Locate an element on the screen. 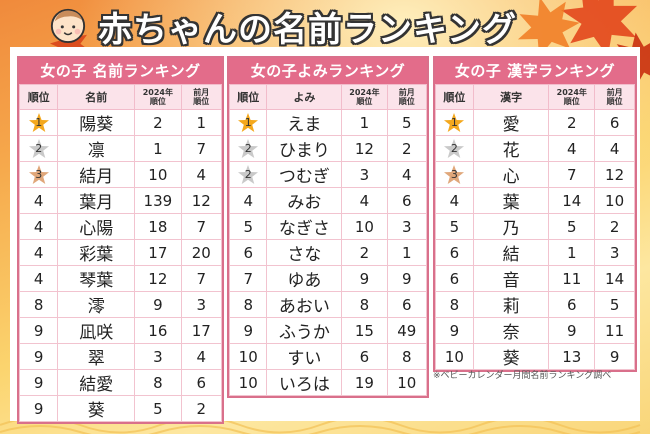 The image size is (650, 434). rank-2024-cell: 9 is located at coordinates (158, 304).